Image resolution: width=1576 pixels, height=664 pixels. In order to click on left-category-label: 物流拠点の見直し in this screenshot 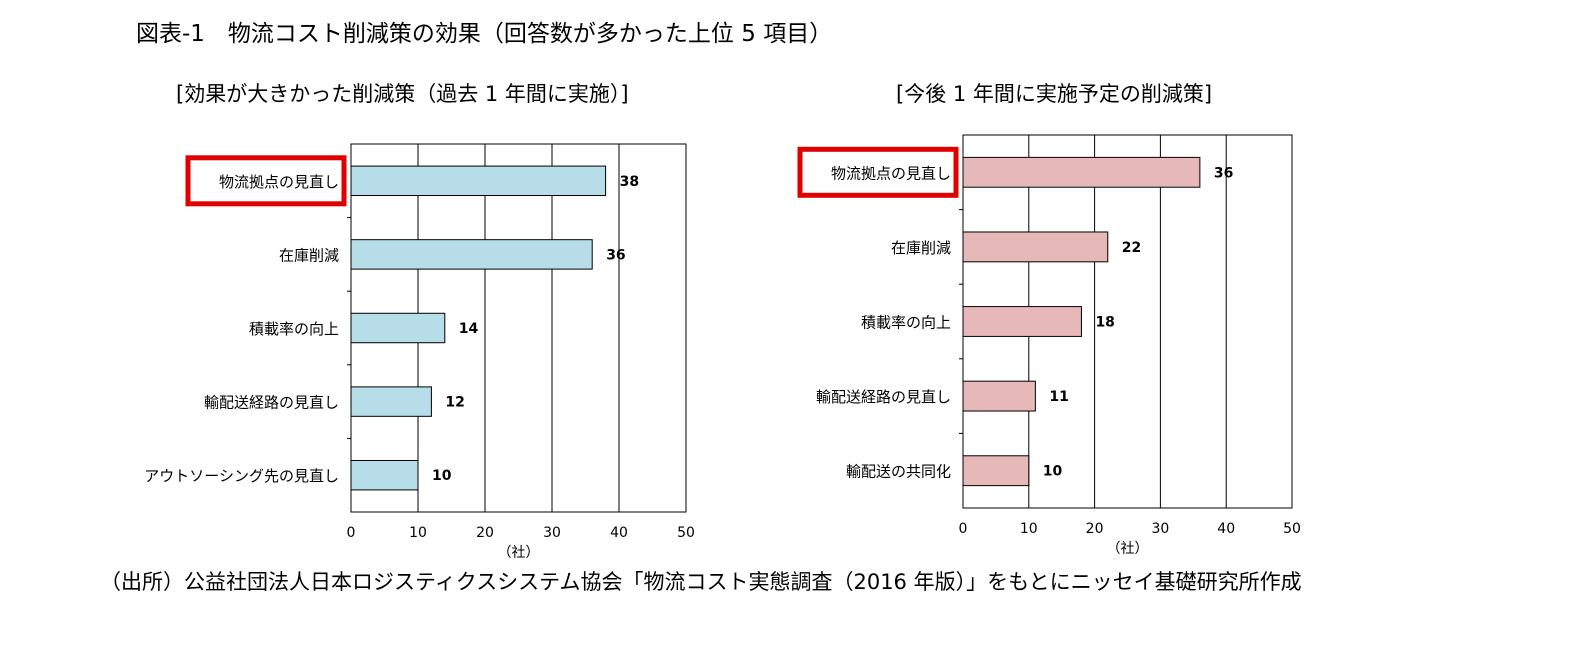, I will do `click(279, 182)`.